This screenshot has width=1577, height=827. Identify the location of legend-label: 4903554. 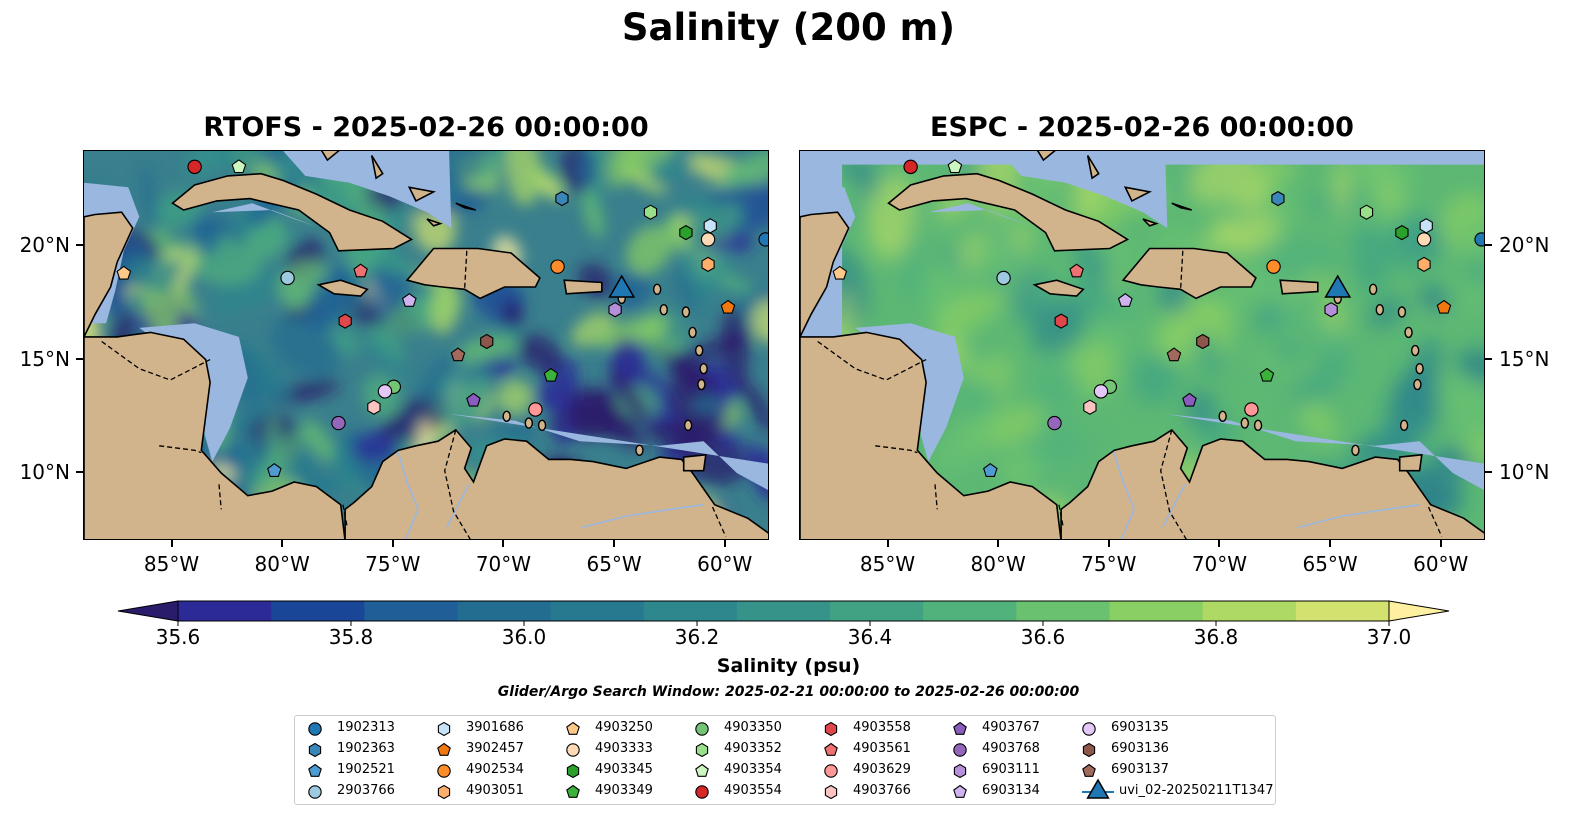
(753, 790).